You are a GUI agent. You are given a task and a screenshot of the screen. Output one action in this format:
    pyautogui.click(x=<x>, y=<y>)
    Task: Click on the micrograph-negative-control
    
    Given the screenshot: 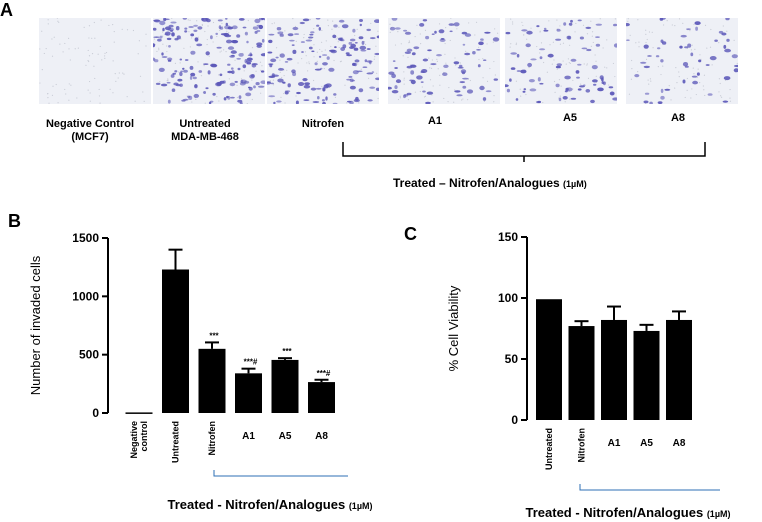 What is the action you would take?
    pyautogui.click(x=95, y=61)
    